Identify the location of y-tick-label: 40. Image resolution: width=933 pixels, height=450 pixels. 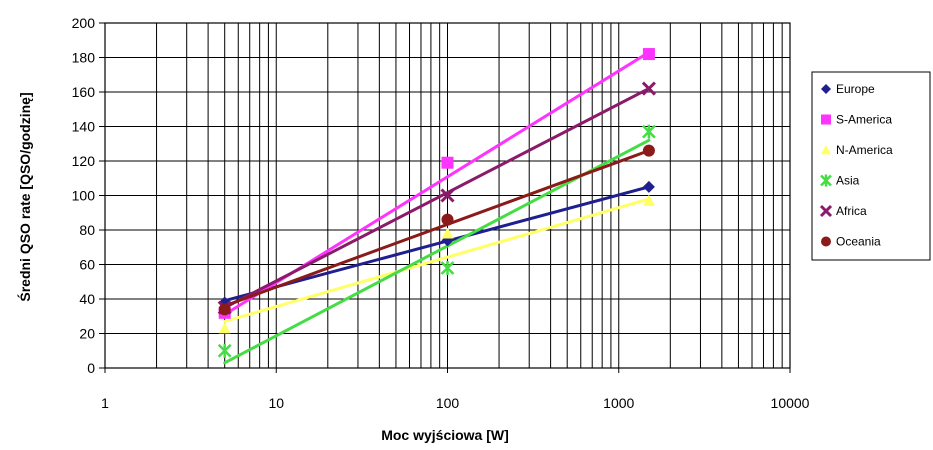
(87, 299).